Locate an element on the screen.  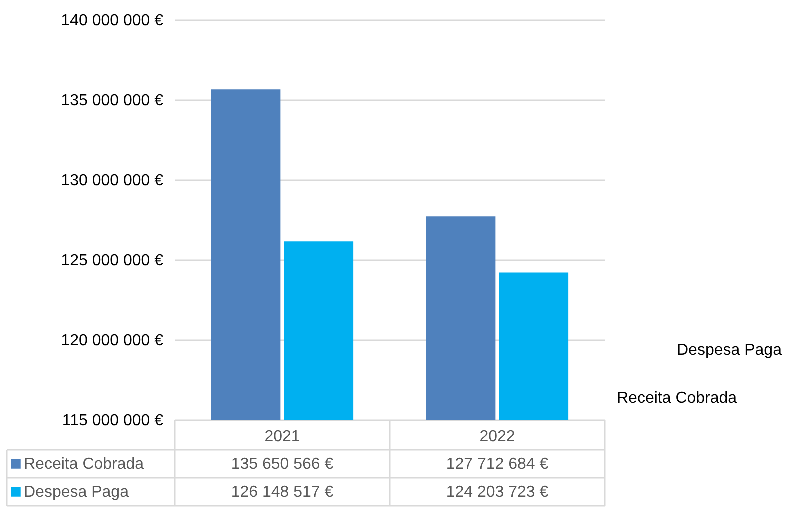
y-tick-label: 130 000 000 € is located at coordinates (112, 181).